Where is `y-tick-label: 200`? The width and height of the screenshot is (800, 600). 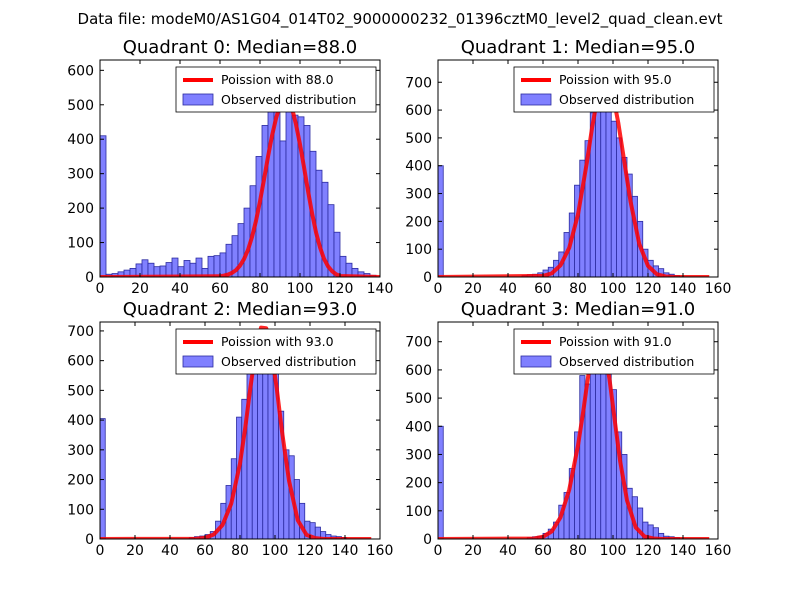
y-tick-label: 200 is located at coordinates (418, 222).